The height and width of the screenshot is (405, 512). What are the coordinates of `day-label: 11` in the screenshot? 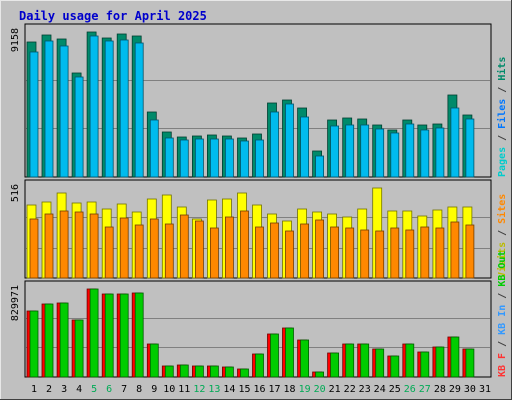 It's located at (184, 389).